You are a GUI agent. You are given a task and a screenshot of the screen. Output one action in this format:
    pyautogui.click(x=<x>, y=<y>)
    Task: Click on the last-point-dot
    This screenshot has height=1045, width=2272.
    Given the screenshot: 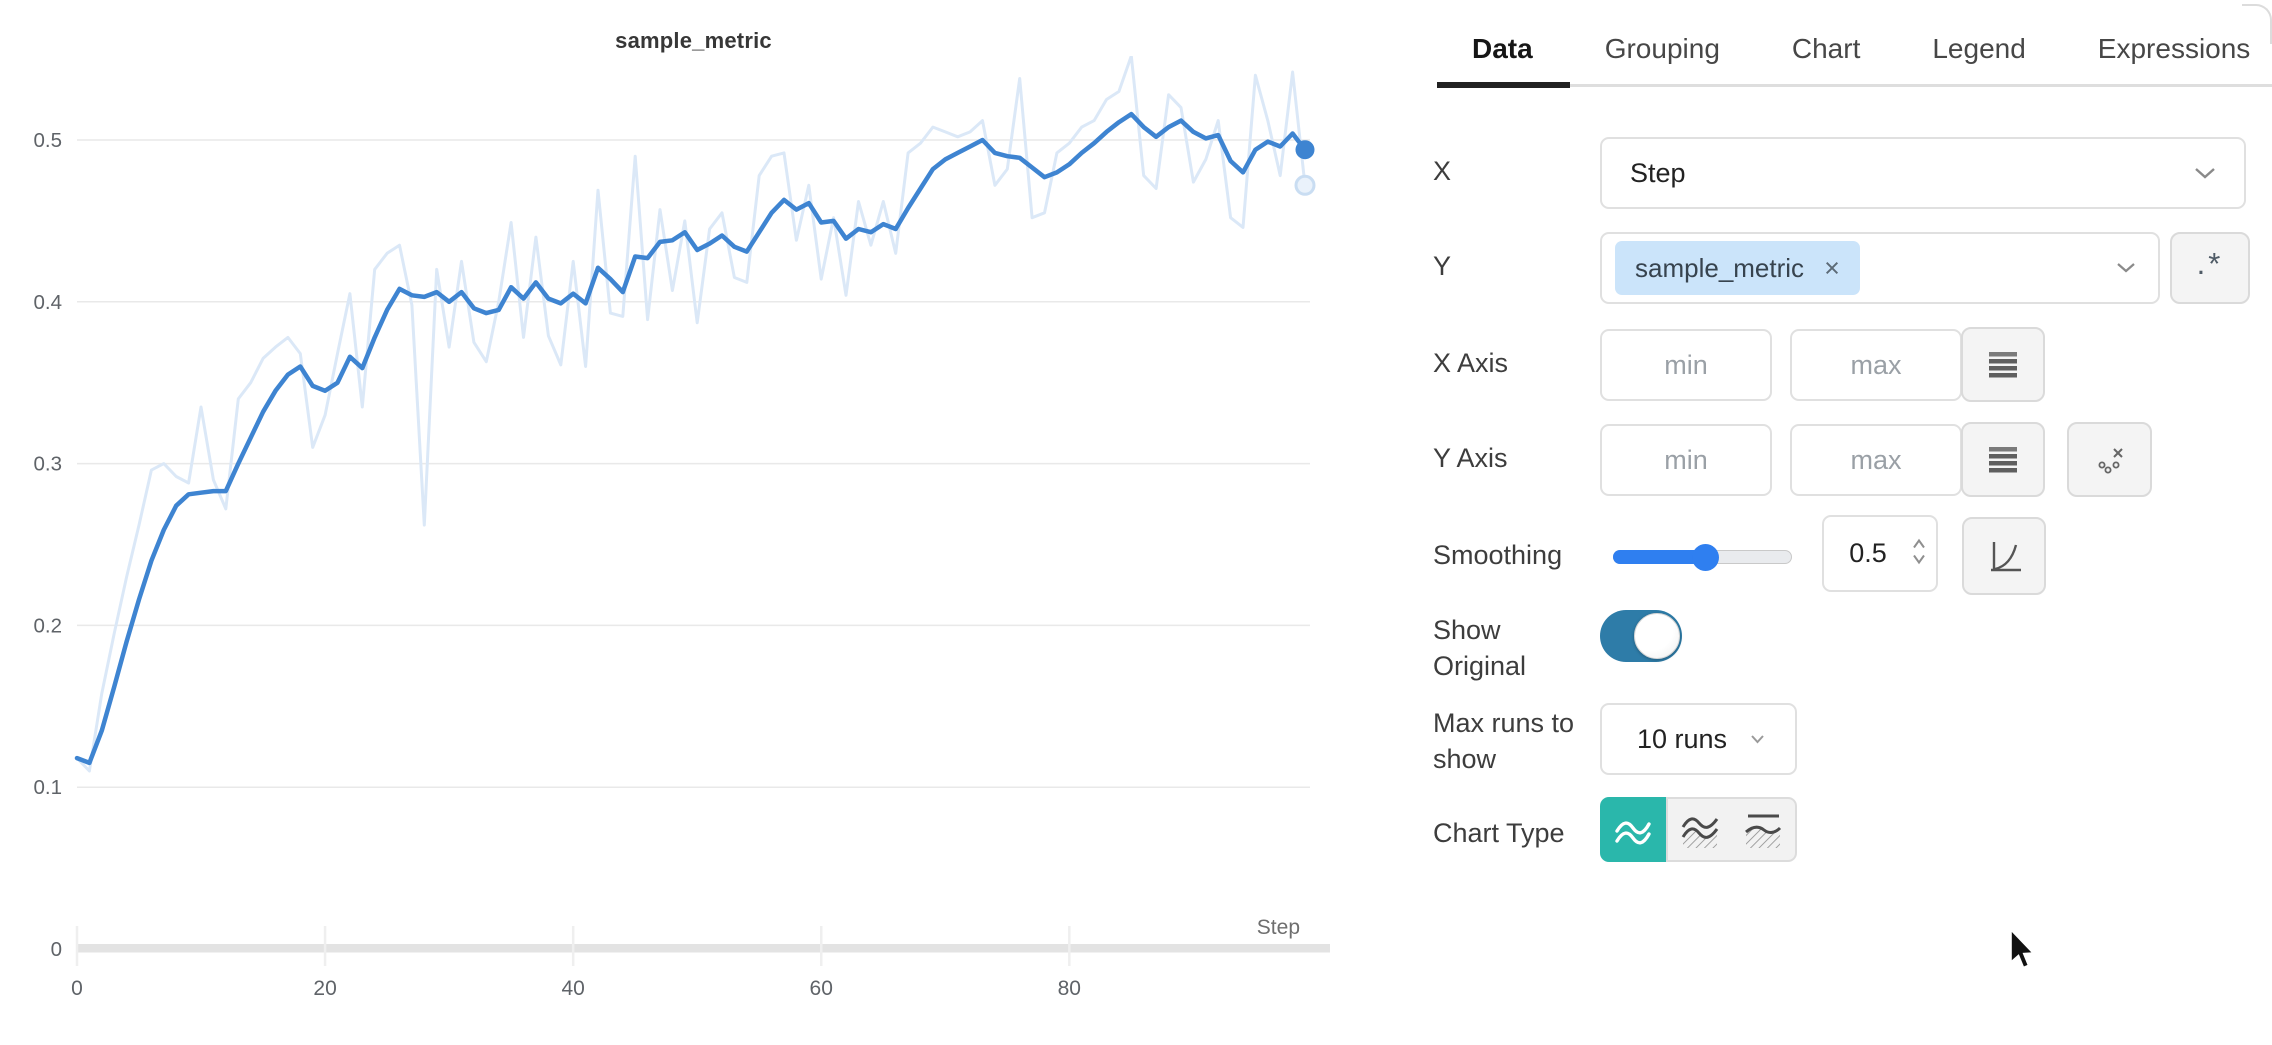 What is the action you would take?
    pyautogui.click(x=1305, y=150)
    